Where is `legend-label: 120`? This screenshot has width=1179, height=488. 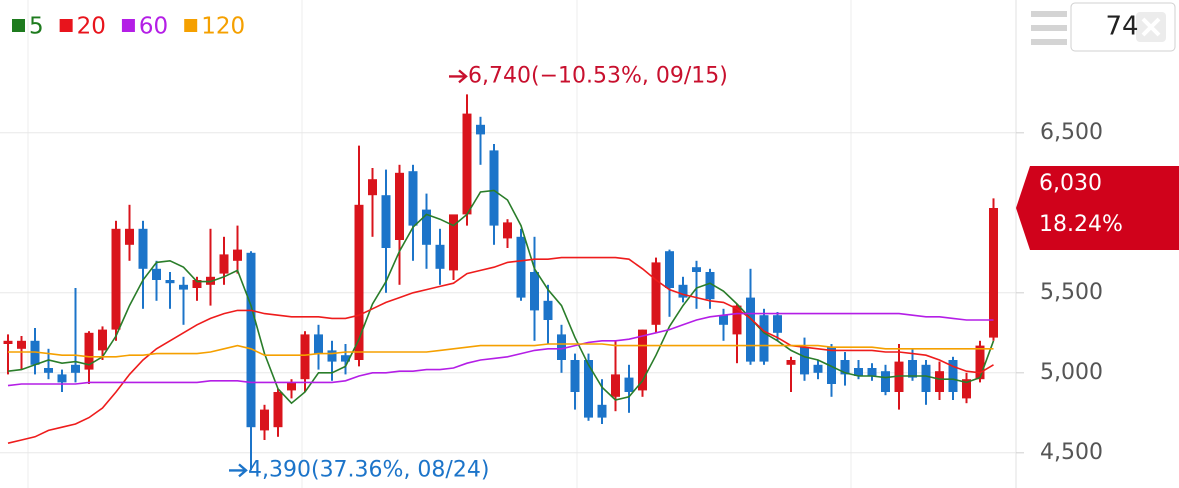 legend-label: 120 is located at coordinates (223, 27).